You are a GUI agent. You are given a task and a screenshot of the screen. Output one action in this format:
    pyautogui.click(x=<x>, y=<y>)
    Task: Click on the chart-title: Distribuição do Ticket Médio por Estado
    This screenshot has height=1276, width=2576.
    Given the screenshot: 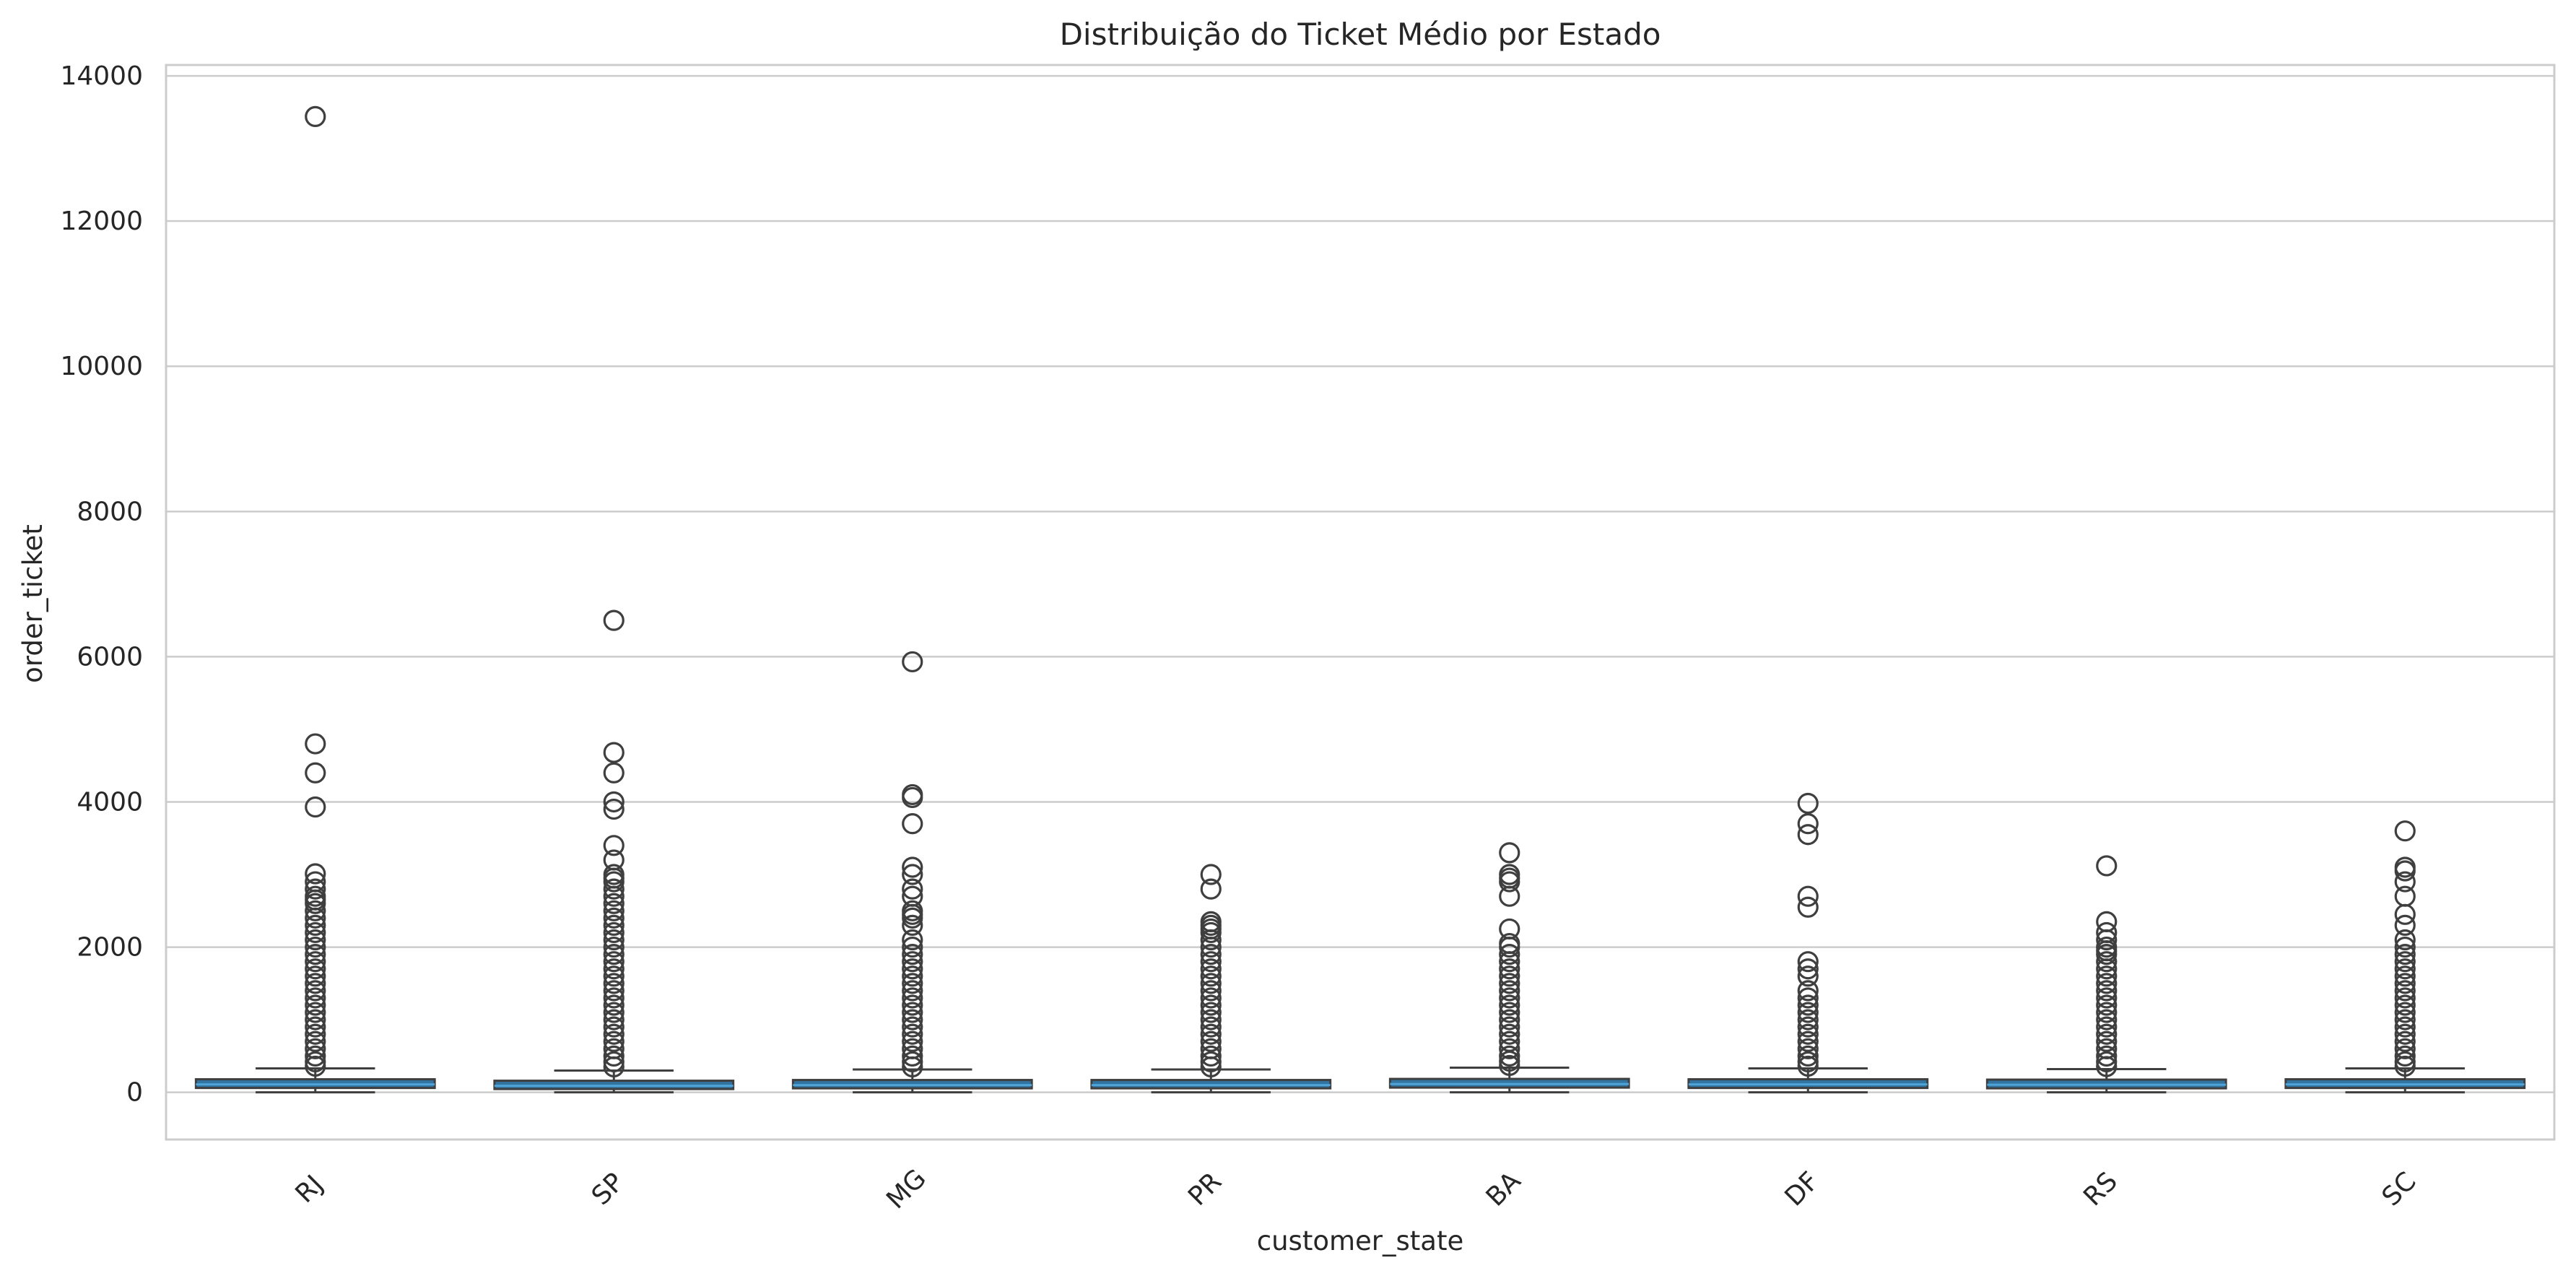 What is the action you would take?
    pyautogui.click(x=1360, y=34)
    